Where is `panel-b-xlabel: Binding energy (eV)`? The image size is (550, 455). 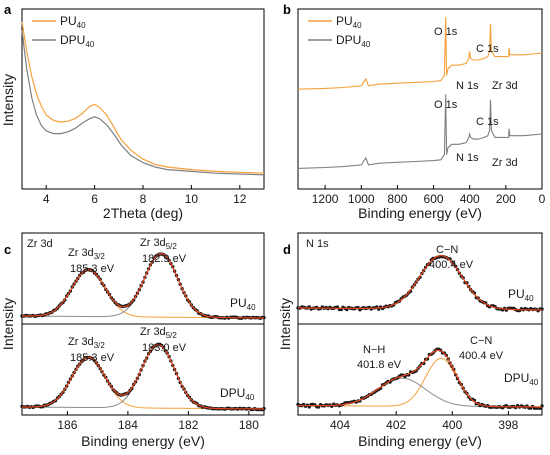
panel-b-xlabel: Binding energy (eV) is located at coordinates (420, 213).